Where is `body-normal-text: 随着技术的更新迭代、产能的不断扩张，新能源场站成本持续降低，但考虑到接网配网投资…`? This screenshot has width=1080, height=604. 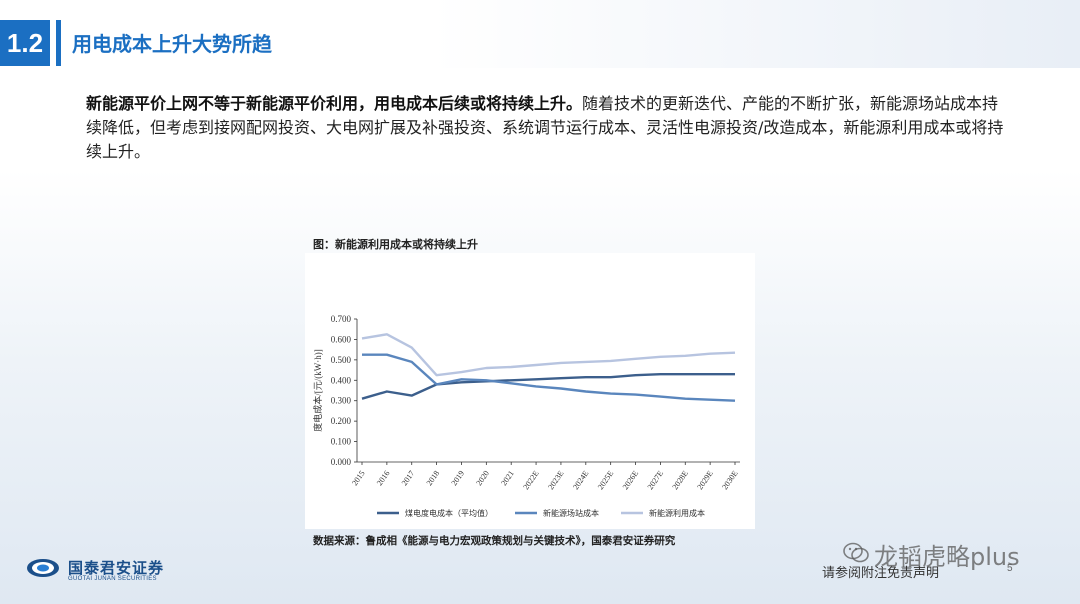 body-normal-text: 随着技术的更新迭代、产能的不断扩张，新能源场站成本持续降低，但考虑到接网配网投资… is located at coordinates (545, 127).